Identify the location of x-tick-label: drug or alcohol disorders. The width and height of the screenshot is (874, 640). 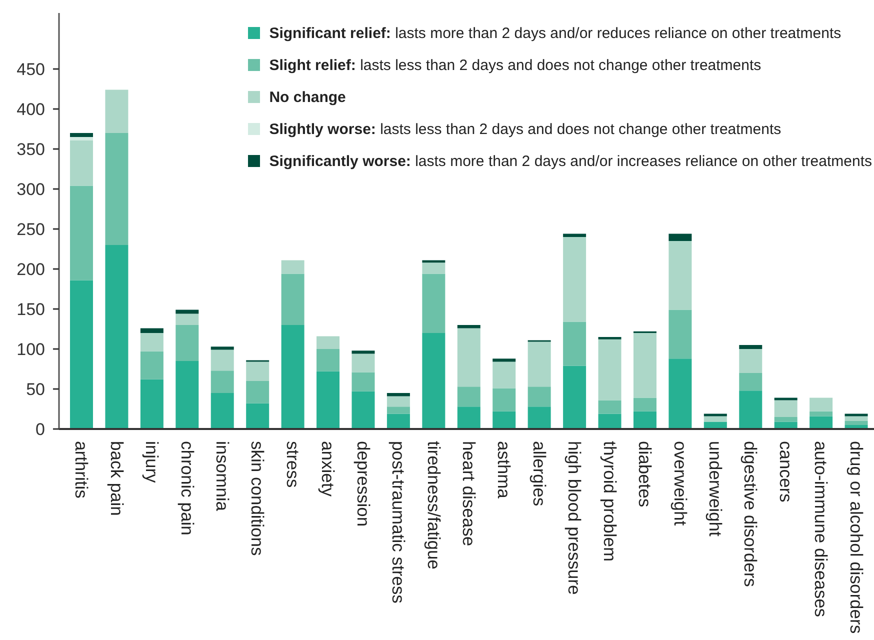
(856, 537).